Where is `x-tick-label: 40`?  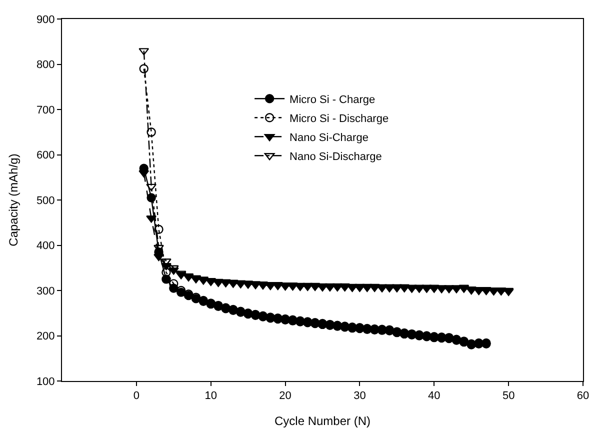 x-tick-label: 40 is located at coordinates (434, 396).